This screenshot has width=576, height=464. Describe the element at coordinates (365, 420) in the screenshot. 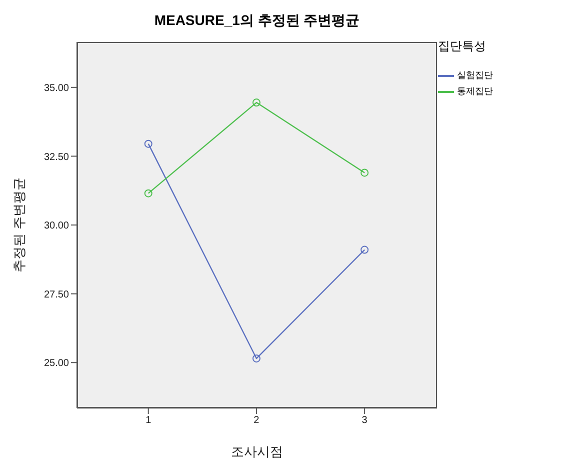

I see `x-tick-label: 3` at that location.